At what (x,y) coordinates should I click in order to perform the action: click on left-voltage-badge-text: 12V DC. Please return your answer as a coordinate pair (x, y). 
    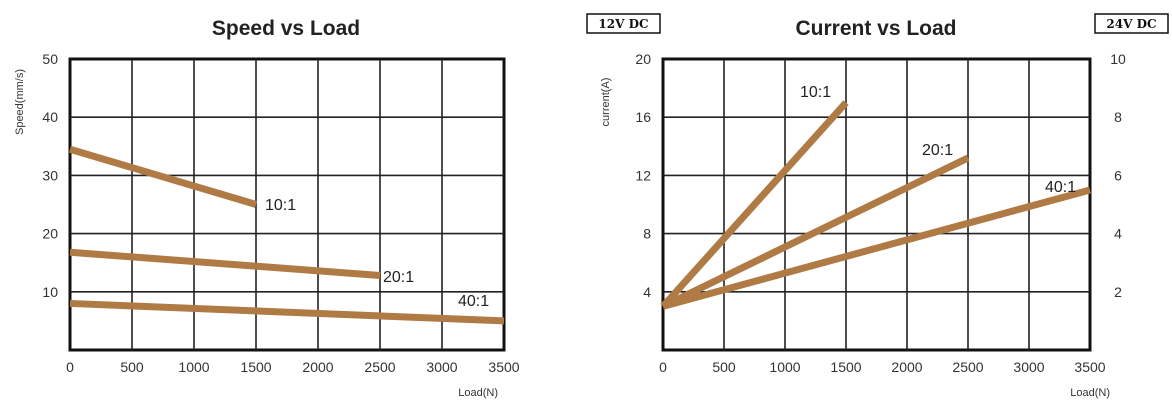
    Looking at the image, I should click on (623, 24).